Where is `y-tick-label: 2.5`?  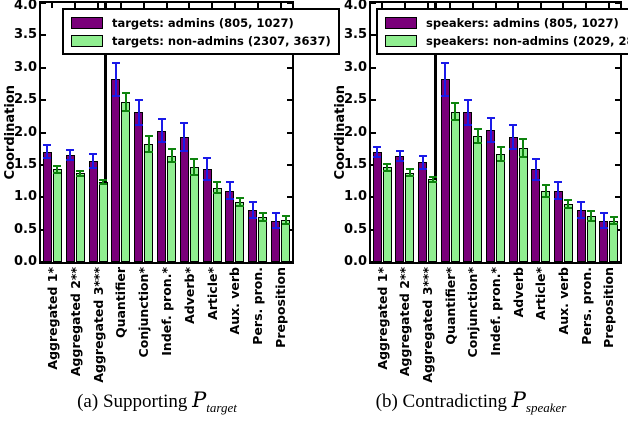 y-tick-label: 2.5 is located at coordinates (355, 100).